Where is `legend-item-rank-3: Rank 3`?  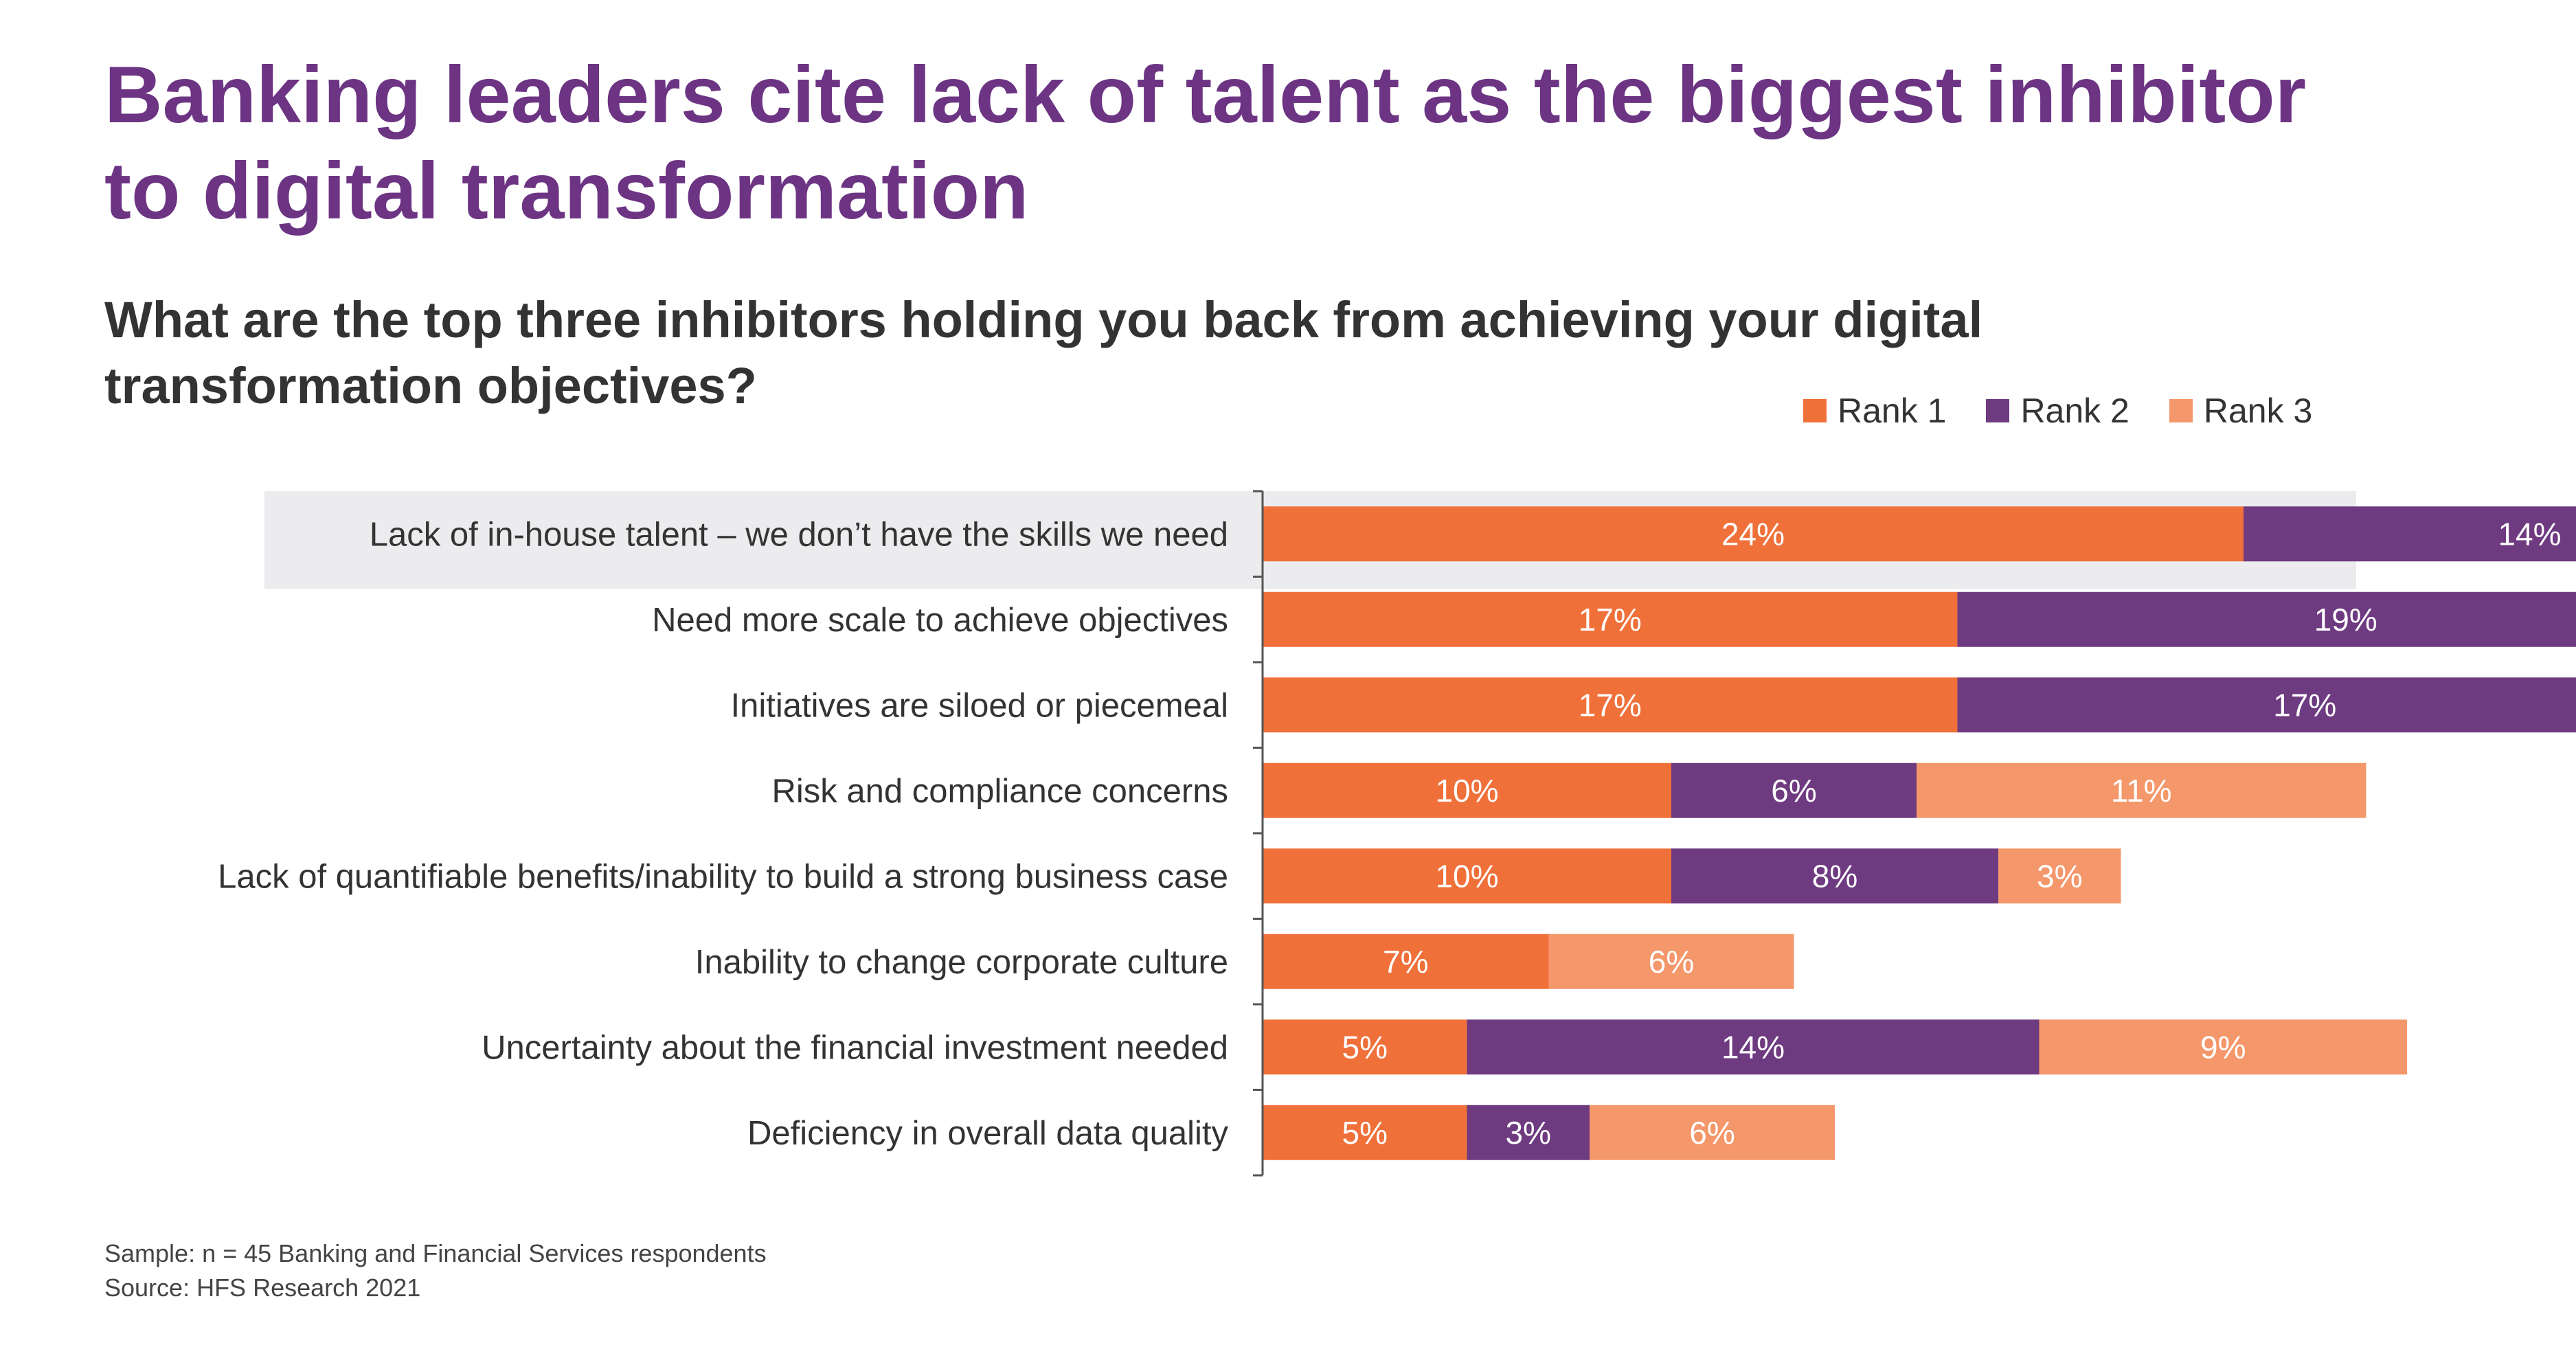 legend-item-rank-3: Rank 3 is located at coordinates (2240, 411).